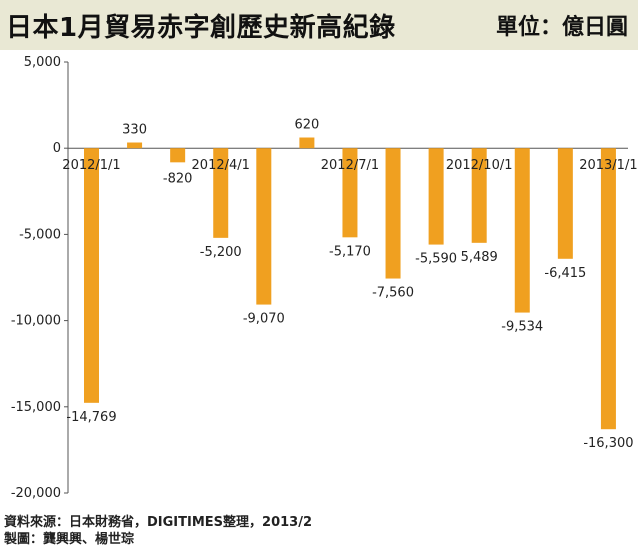  What do you see at coordinates (436, 259) in the screenshot?
I see `data-label: -5,590` at bounding box center [436, 259].